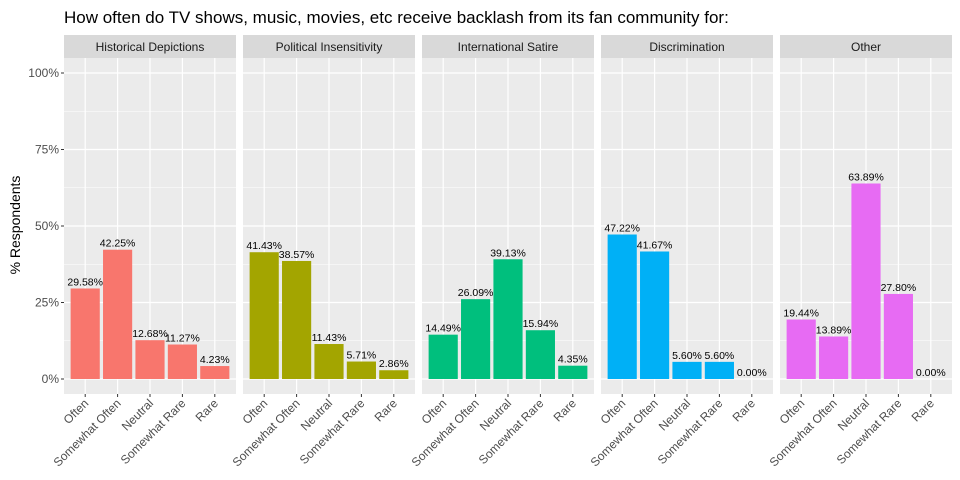  Describe the element at coordinates (85, 282) in the screenshot. I see `bar-value-label: 29.58%` at that location.